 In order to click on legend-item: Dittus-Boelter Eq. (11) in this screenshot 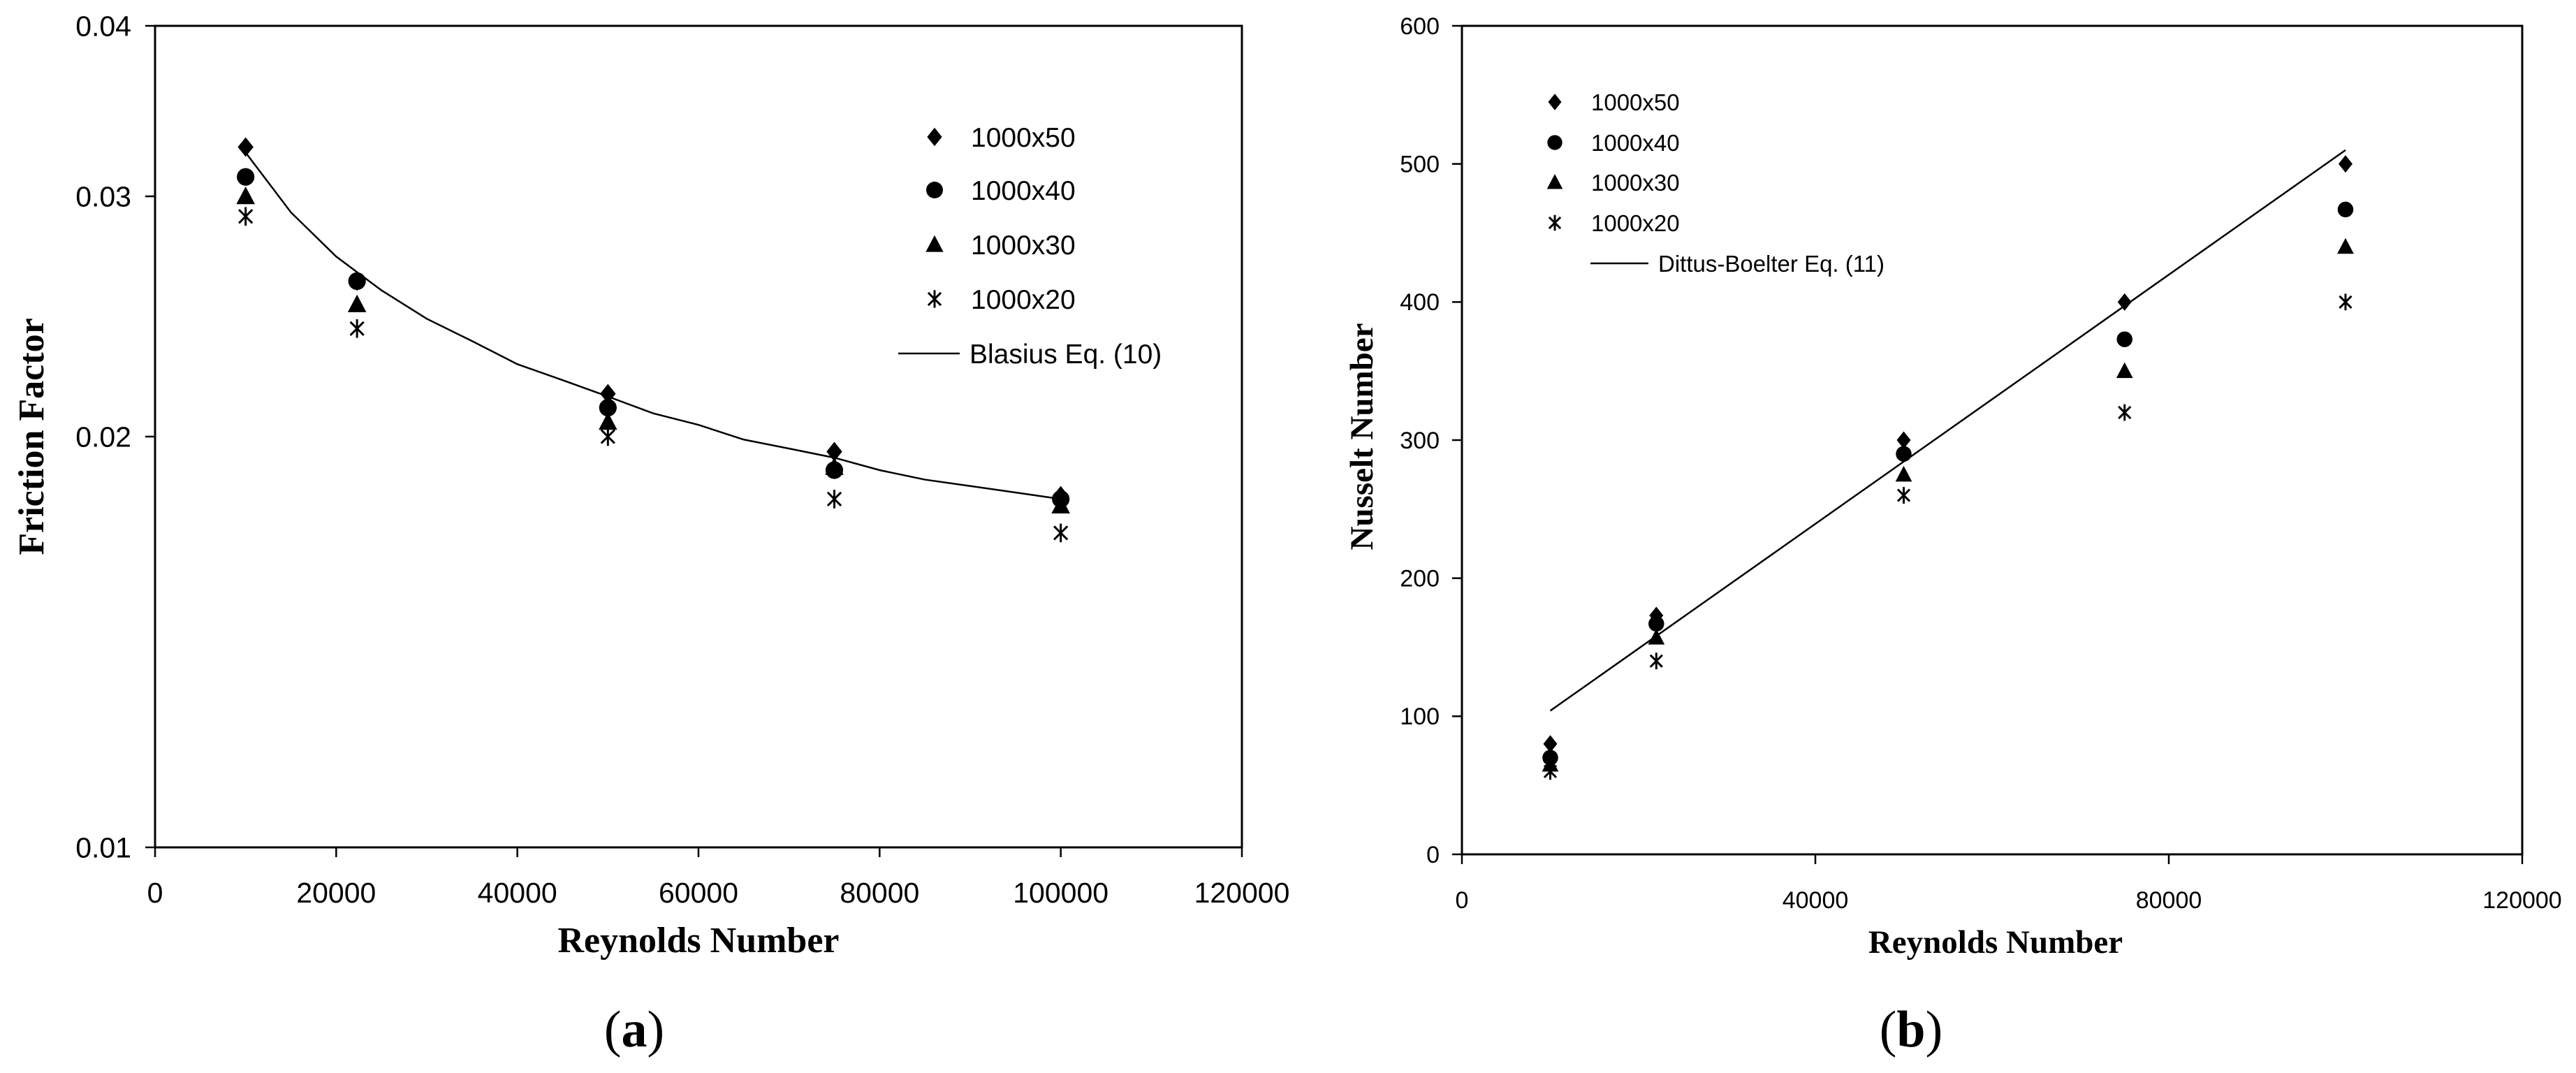, I will do `click(1737, 264)`.